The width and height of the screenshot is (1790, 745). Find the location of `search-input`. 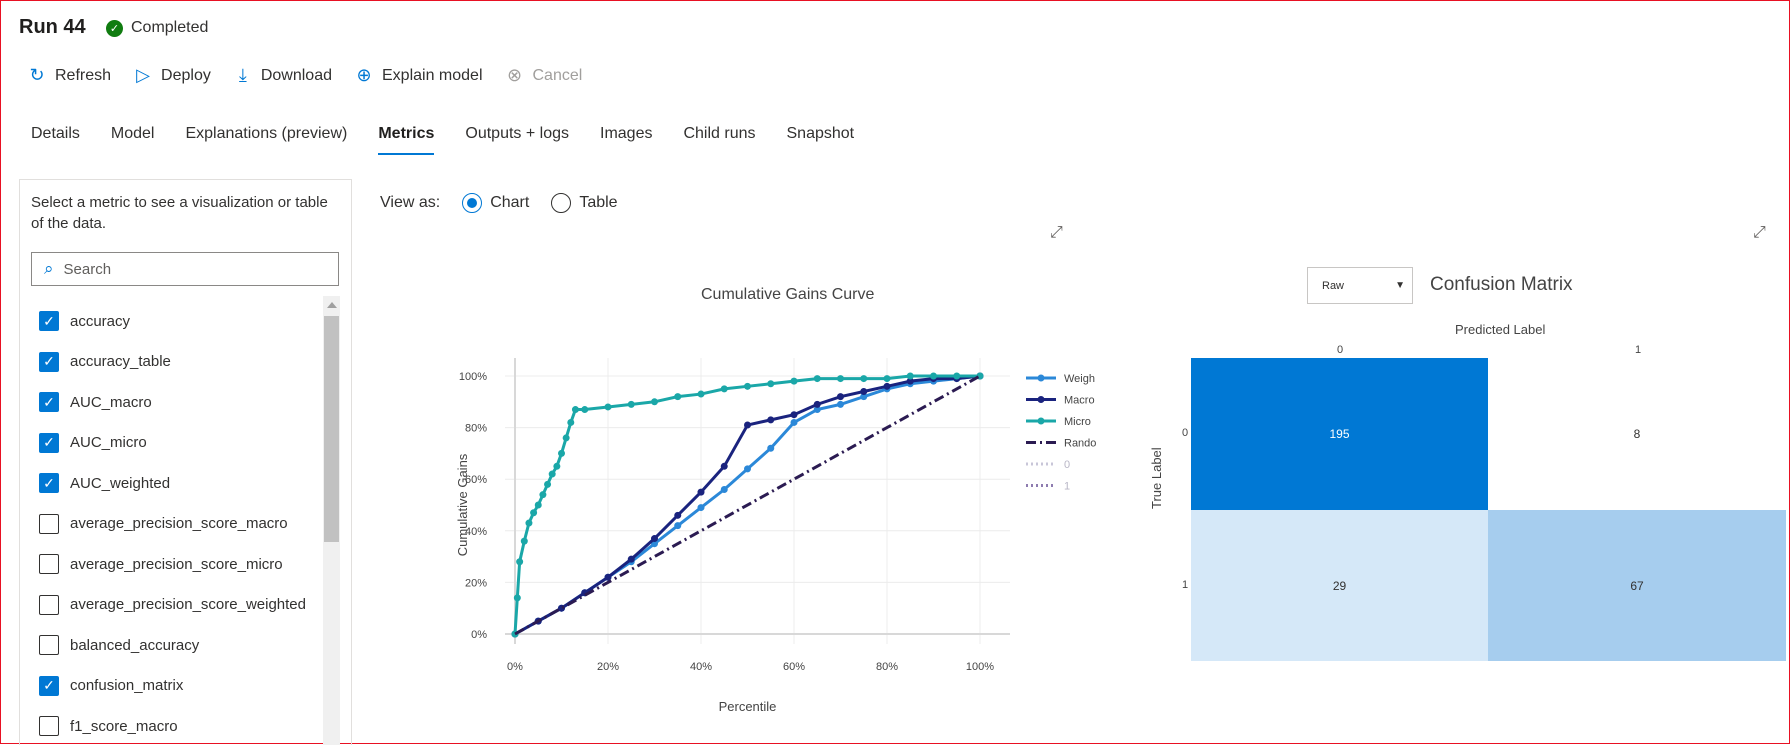

search-input is located at coordinates (183, 269).